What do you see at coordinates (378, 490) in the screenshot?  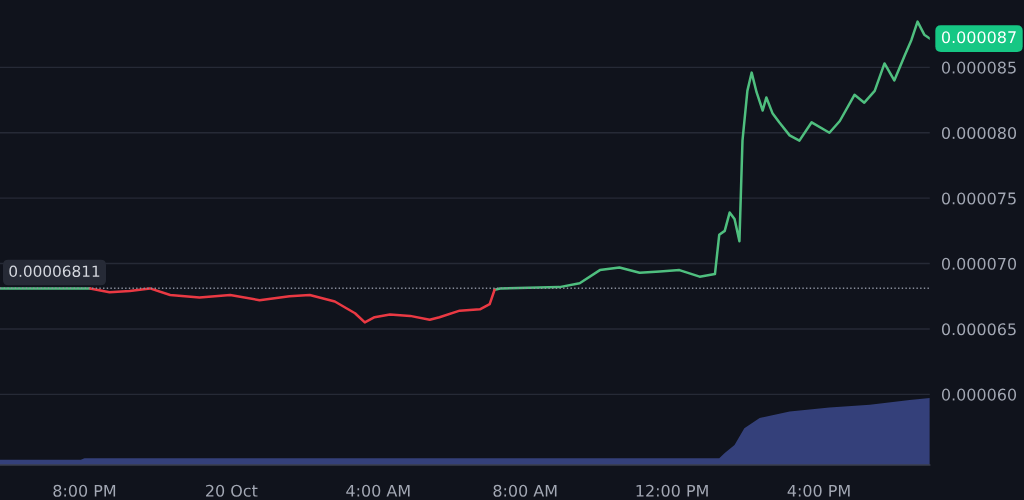 I see `x-tick-label: 4:00 AM` at bounding box center [378, 490].